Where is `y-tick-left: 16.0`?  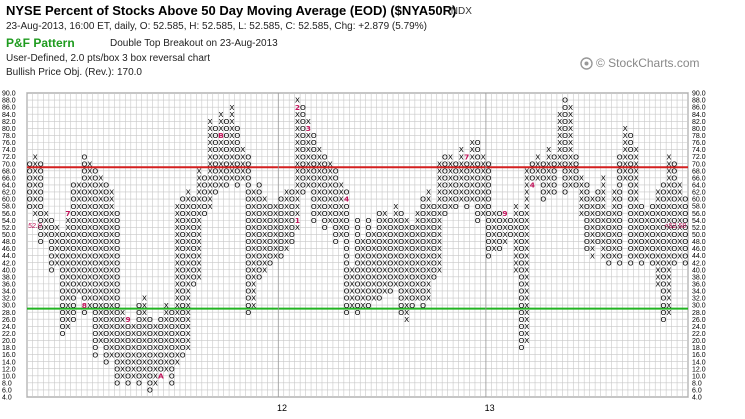 y-tick-left: 16.0 is located at coordinates (9, 355).